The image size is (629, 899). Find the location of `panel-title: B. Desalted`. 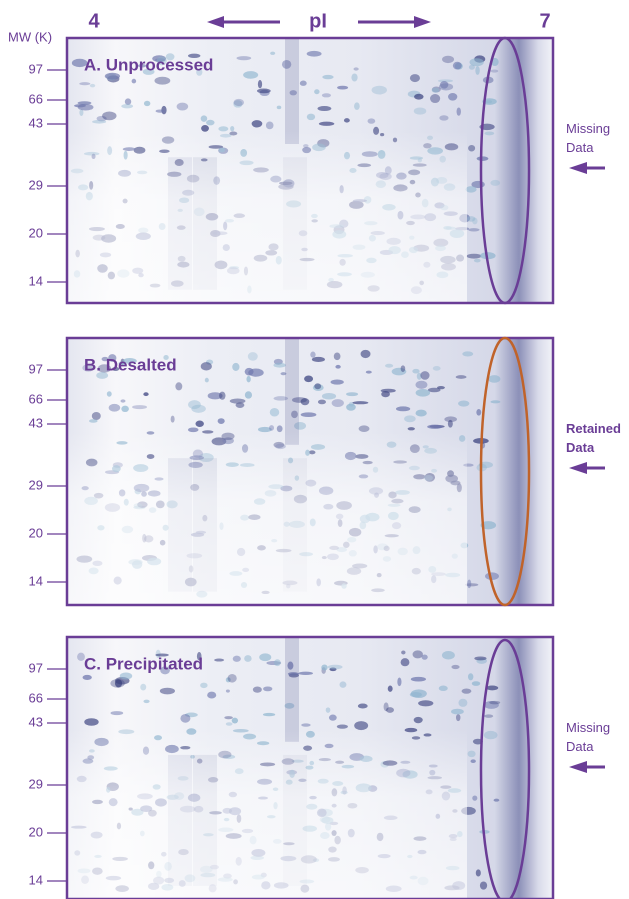

panel-title: B. Desalted is located at coordinates (130, 364).